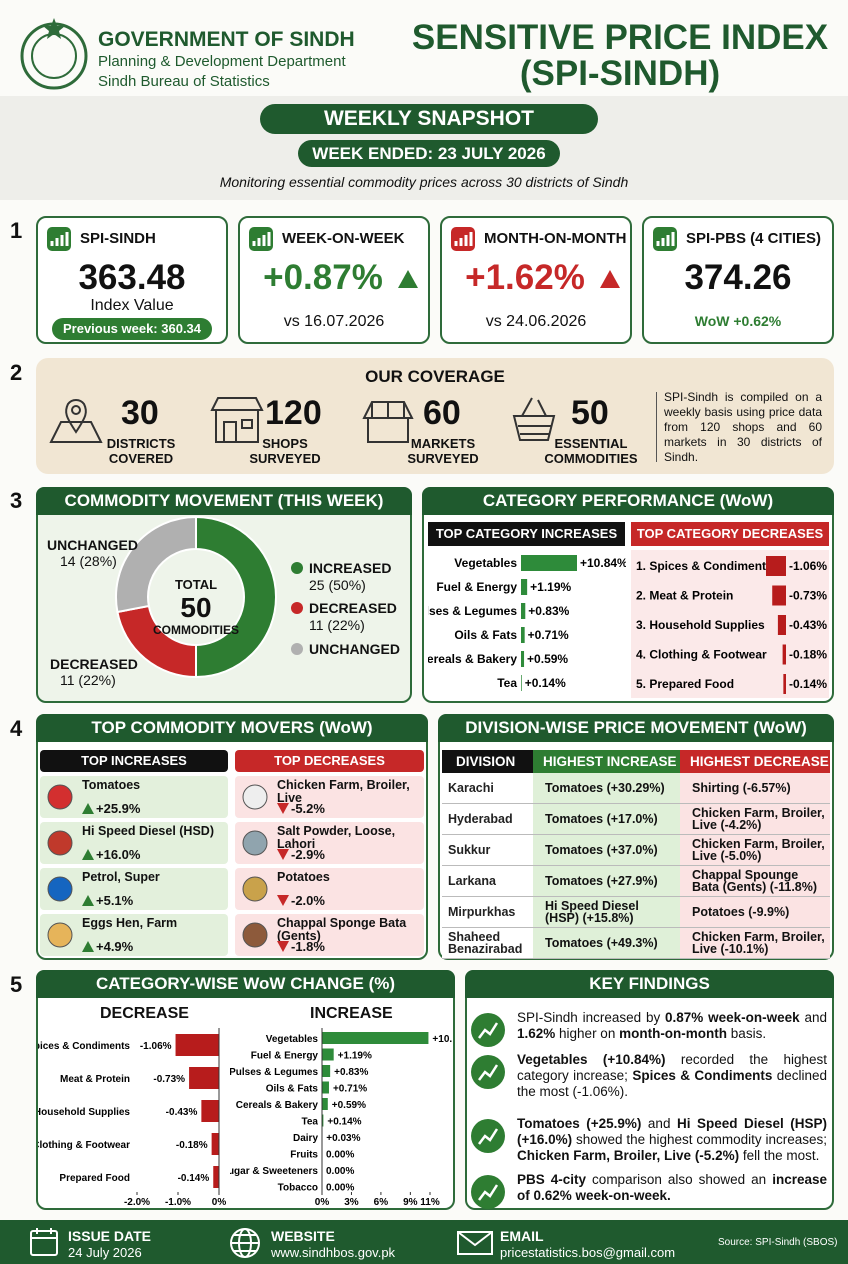  I want to click on snapshot-label: WEEKLY SNAPSHOT, so click(429, 119).